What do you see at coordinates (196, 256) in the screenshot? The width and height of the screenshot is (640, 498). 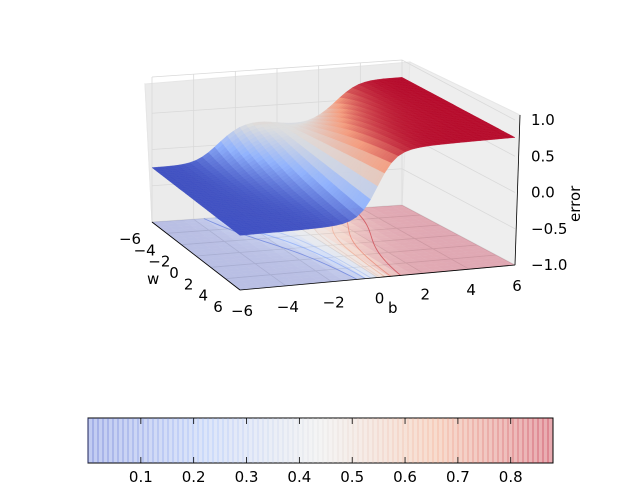 I see `w-axis-line` at bounding box center [196, 256].